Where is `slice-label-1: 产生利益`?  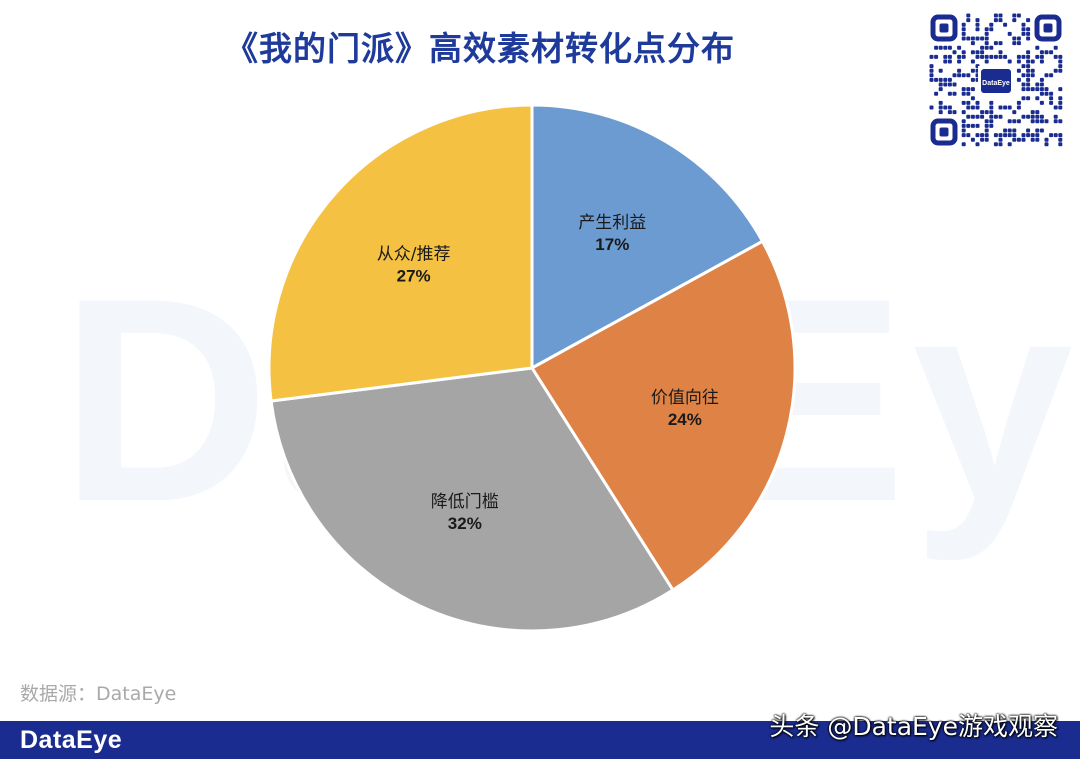 slice-label-1: 产生利益 is located at coordinates (612, 223).